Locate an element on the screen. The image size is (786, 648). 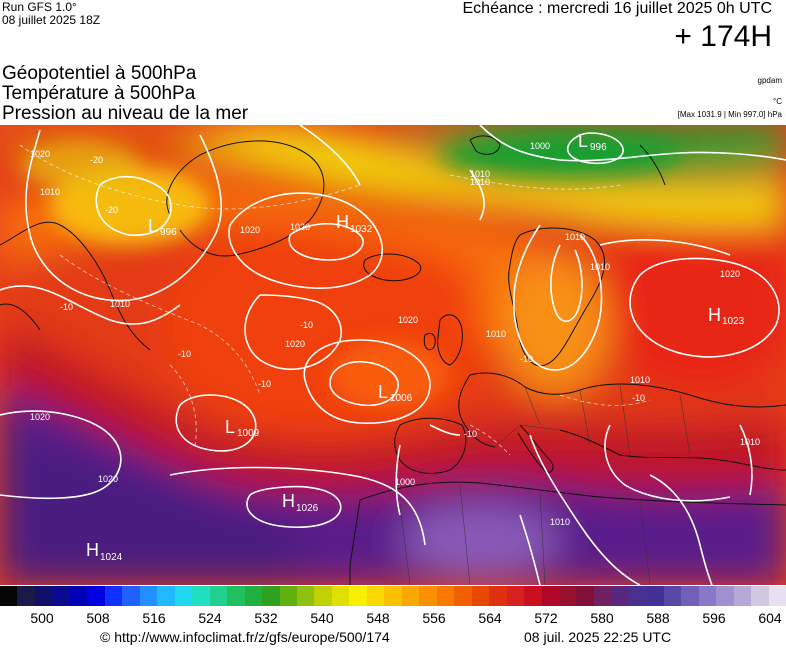
colorbar-tick-label: 572 is located at coordinates (546, 618).